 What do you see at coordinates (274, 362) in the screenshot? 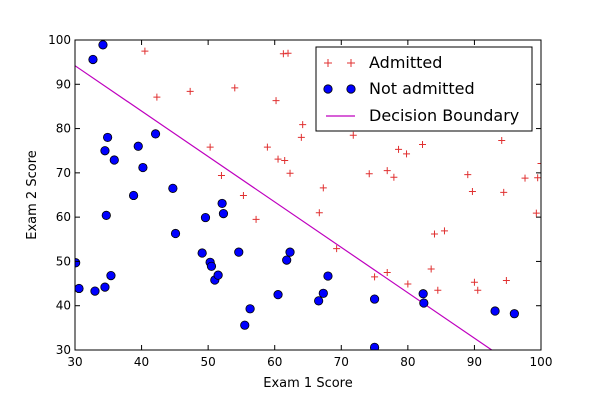
I see `x-tick-label: 60` at bounding box center [274, 362].